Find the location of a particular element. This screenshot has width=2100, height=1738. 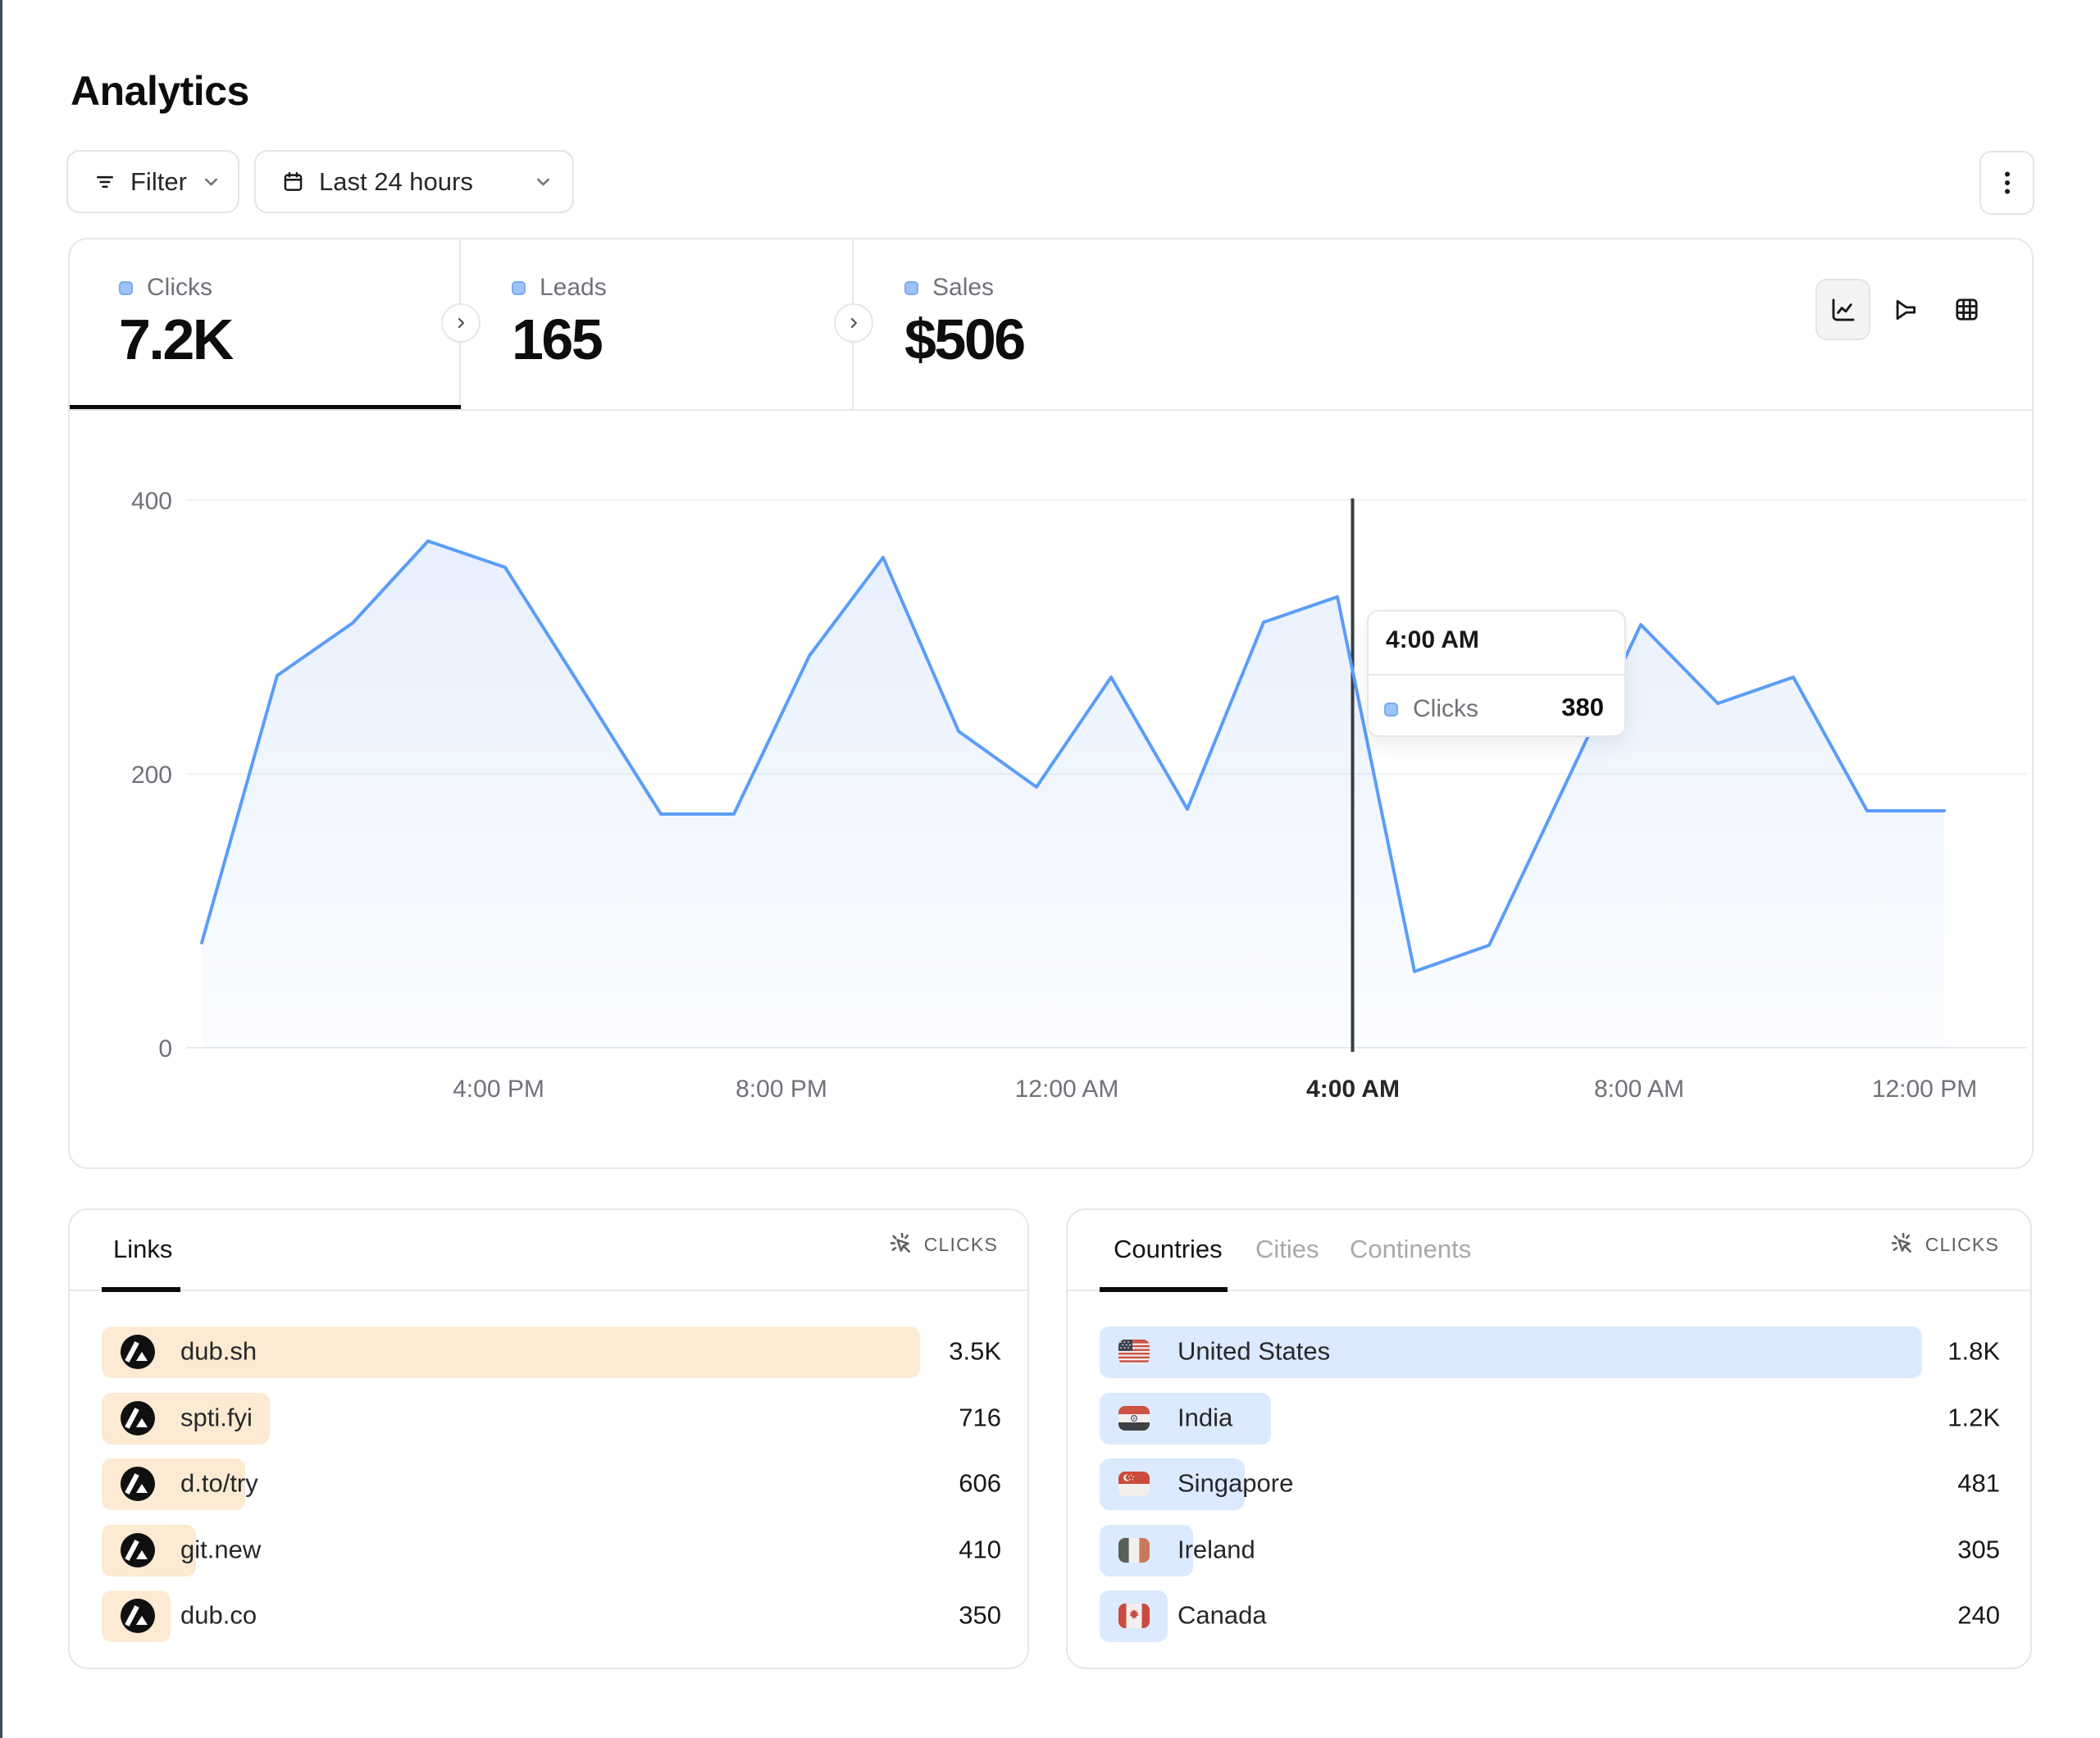

svg-text: 4:00 AM is located at coordinates (1353, 1089).